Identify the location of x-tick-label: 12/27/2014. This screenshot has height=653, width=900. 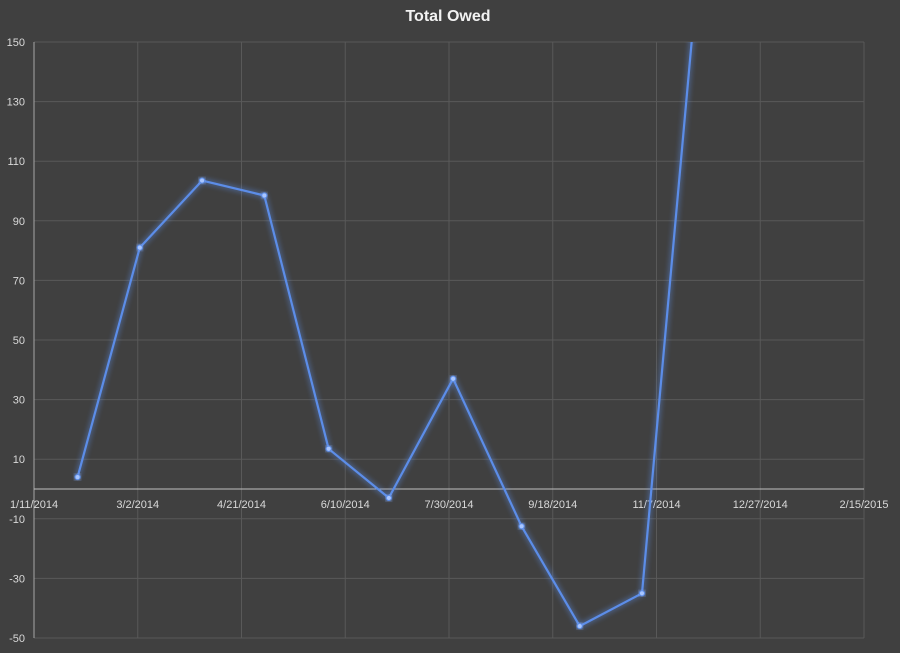
(760, 505).